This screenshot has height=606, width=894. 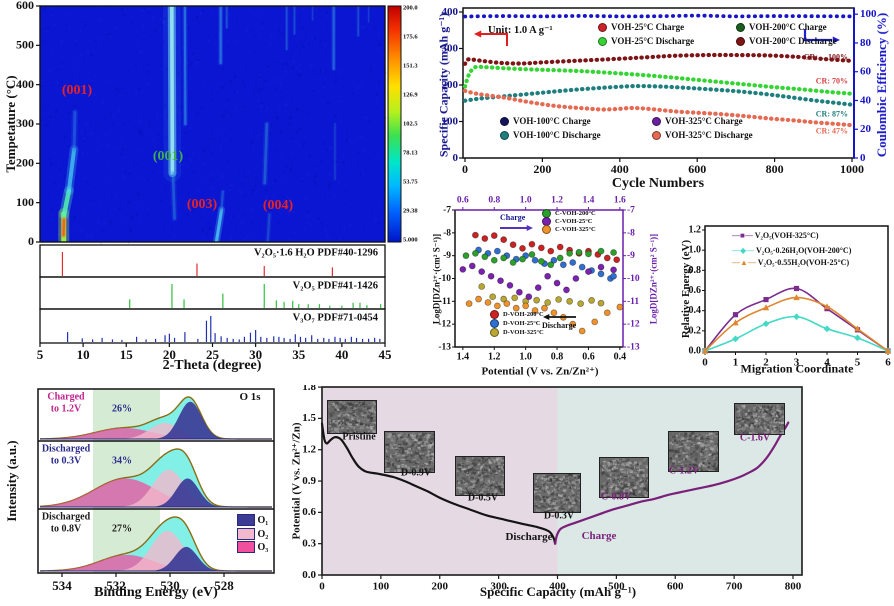 I want to click on xps-state-label: Charged, so click(x=66, y=397).